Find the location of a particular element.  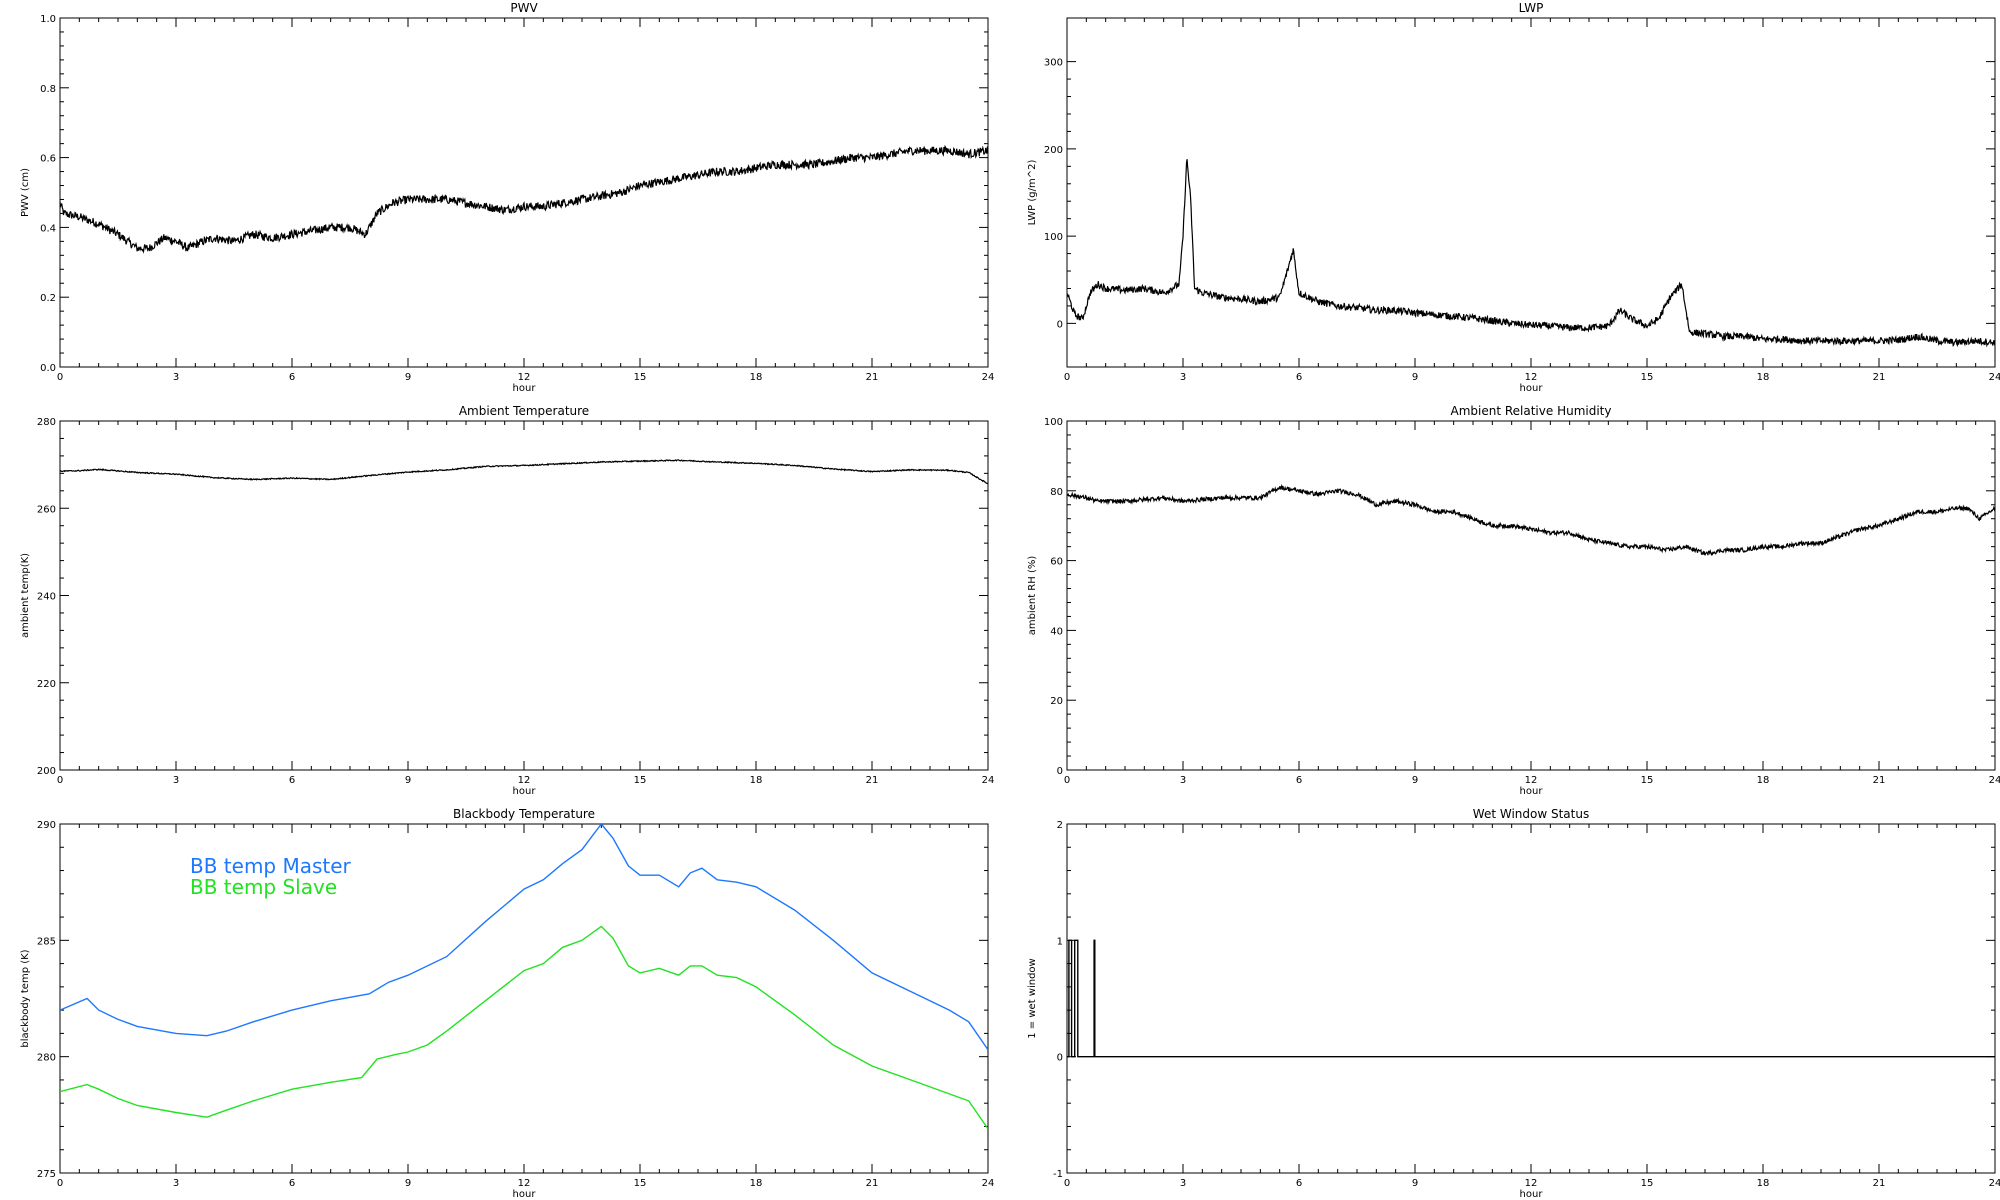

y-axis-label: blackbody temp (K) is located at coordinates (25, 998).